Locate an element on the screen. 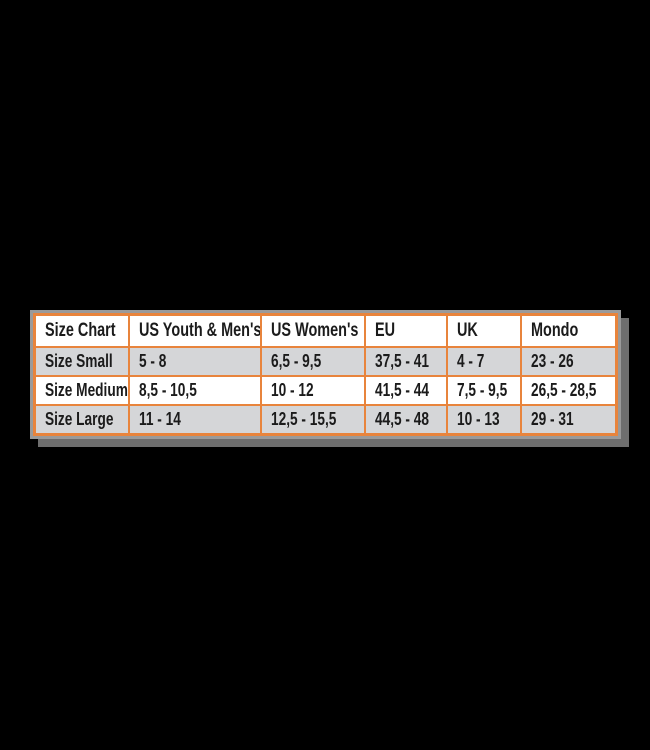 The image size is (650, 750). table-cell: 26,5 - 28,5 is located at coordinates (569, 390).